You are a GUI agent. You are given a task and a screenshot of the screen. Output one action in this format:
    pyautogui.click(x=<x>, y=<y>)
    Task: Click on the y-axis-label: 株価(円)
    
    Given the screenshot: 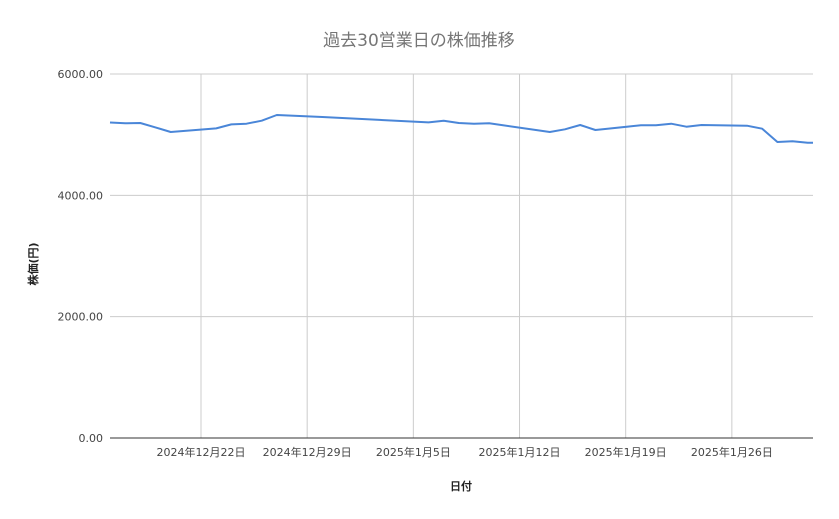 What is the action you would take?
    pyautogui.click(x=33, y=263)
    